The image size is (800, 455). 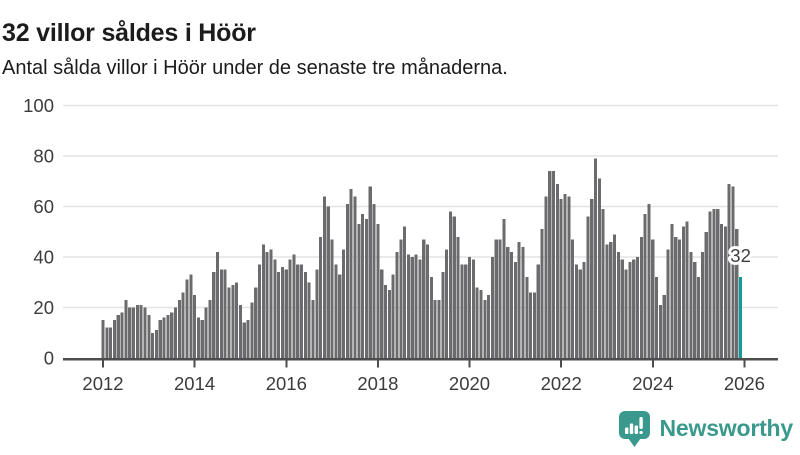 What do you see at coordinates (652, 383) in the screenshot?
I see `x-tick-label: 2024` at bounding box center [652, 383].